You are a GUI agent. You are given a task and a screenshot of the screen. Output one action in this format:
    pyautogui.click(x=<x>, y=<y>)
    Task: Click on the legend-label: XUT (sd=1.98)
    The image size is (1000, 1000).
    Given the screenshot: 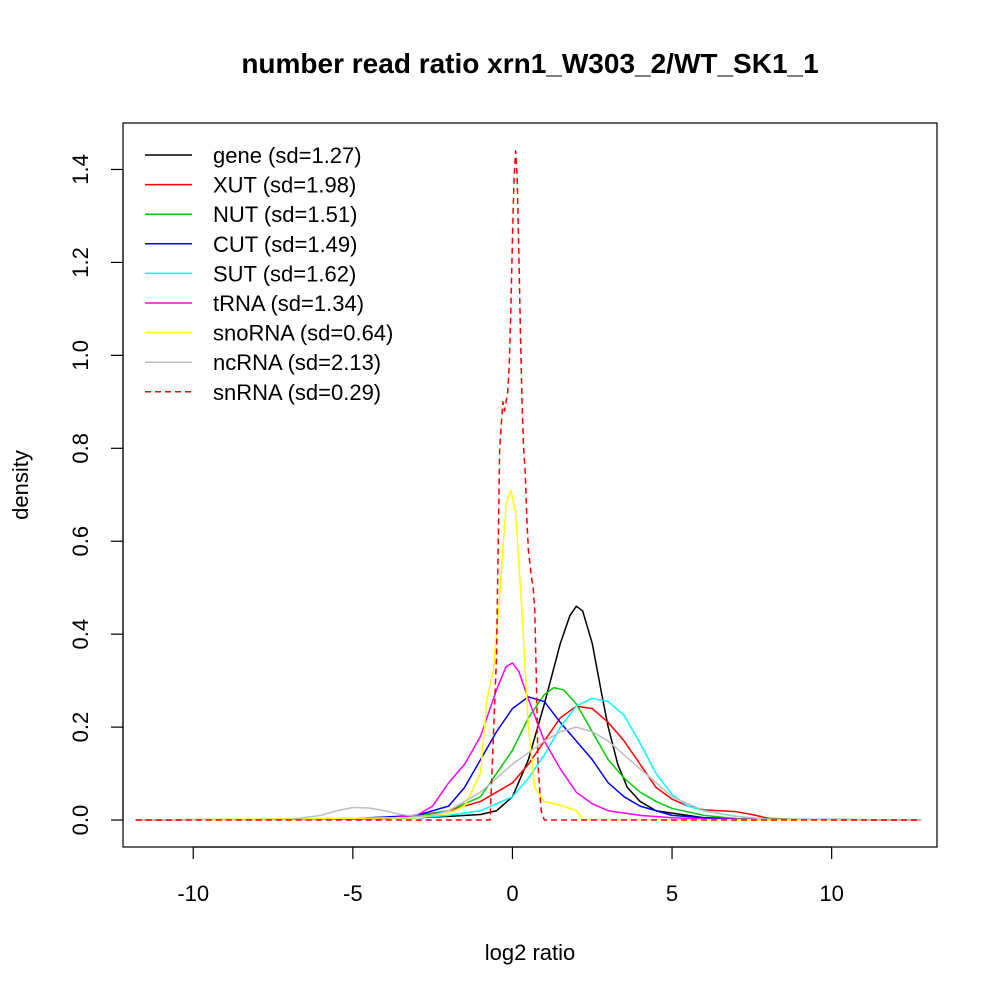 What is the action you would take?
    pyautogui.click(x=284, y=185)
    